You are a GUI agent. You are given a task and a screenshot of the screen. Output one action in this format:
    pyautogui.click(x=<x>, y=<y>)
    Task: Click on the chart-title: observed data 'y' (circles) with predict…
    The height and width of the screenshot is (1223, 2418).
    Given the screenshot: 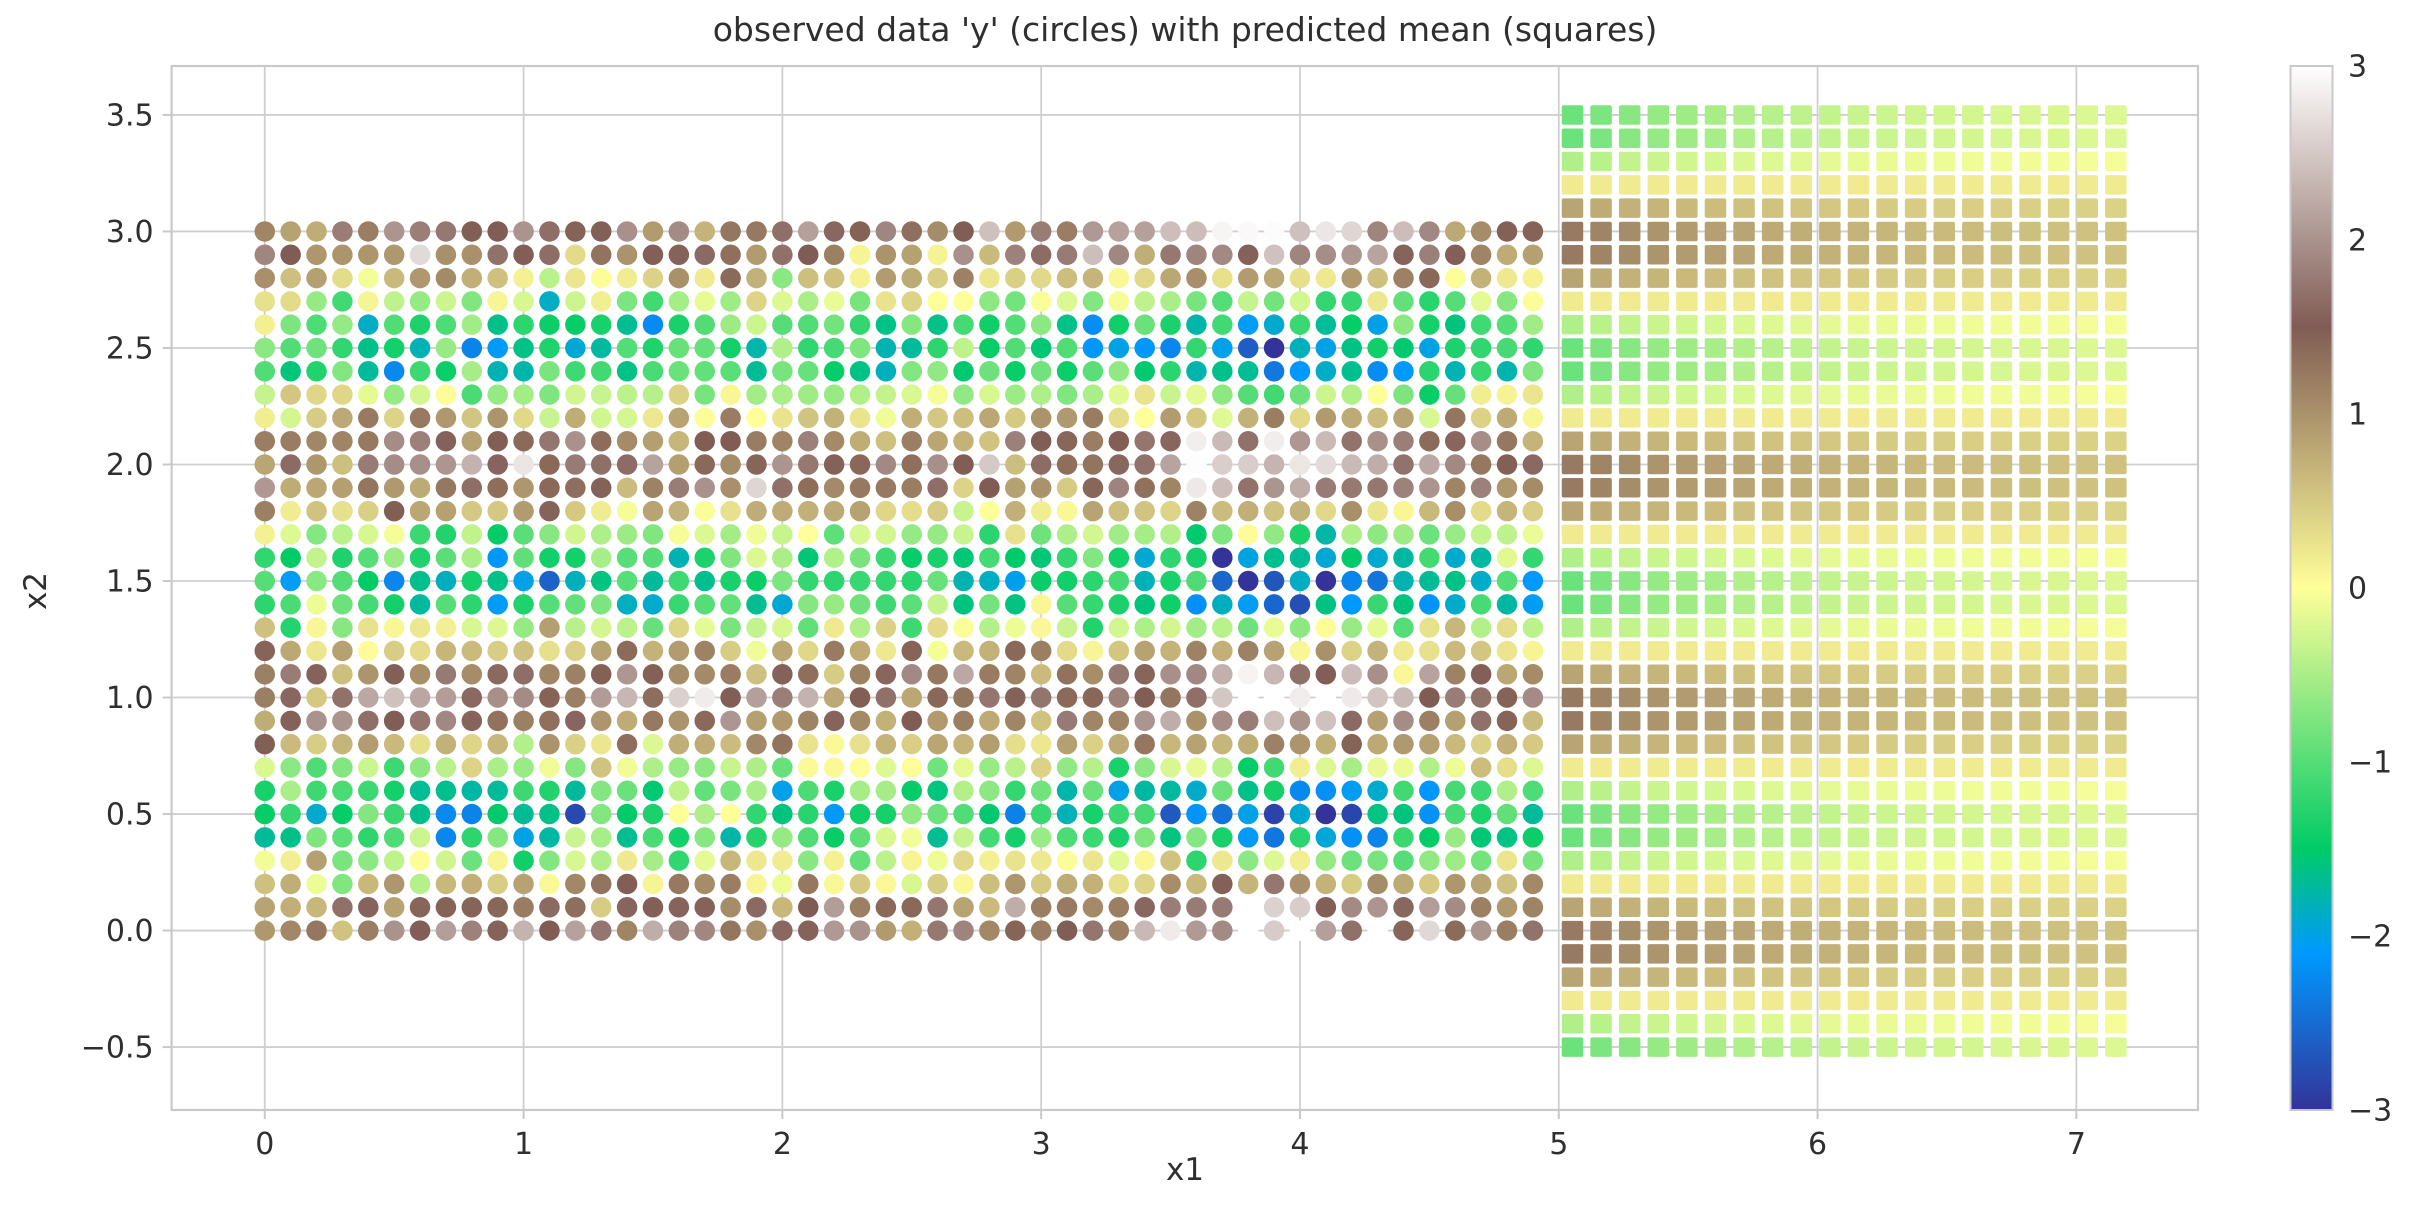 What is the action you would take?
    pyautogui.click(x=1185, y=29)
    